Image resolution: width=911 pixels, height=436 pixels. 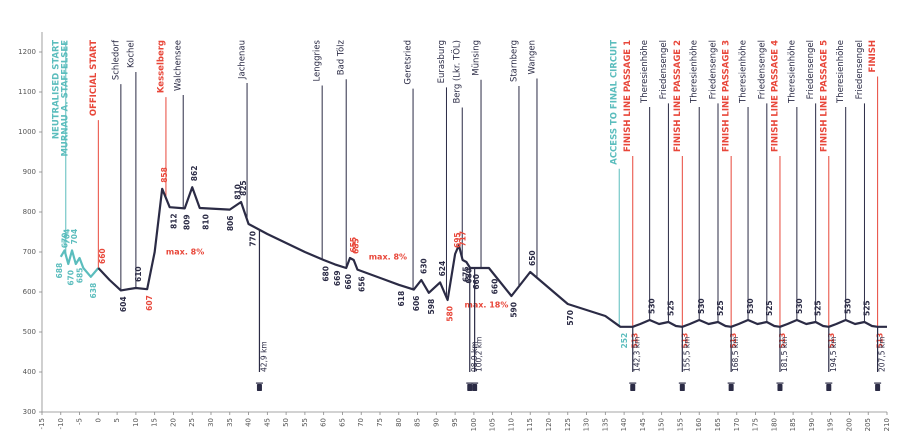 What do you see at coordinates (812, 424) in the screenshot?
I see `x-tick-label: 190` at bounding box center [812, 424].